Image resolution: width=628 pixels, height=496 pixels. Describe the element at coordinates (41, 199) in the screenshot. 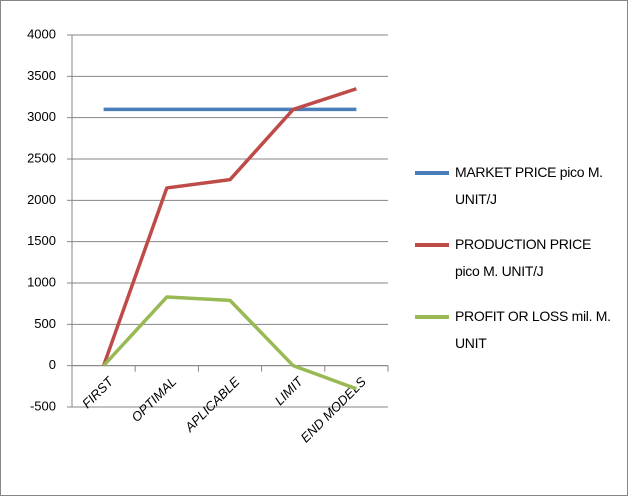

I see `y-tick-label: 2000` at that location.